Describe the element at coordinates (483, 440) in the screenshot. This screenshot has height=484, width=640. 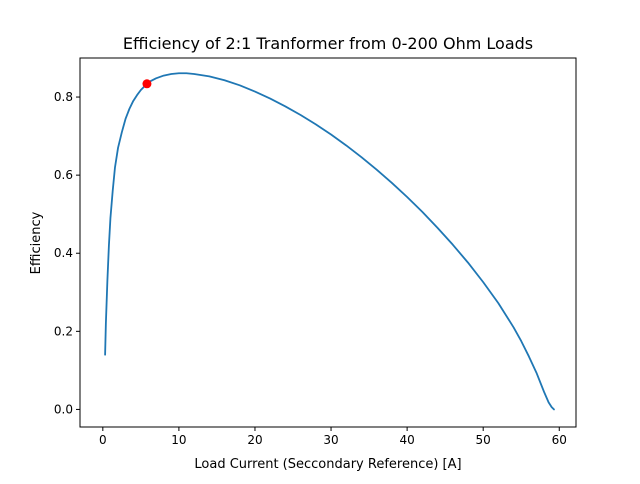
I see `x-tick-label: 50` at that location.